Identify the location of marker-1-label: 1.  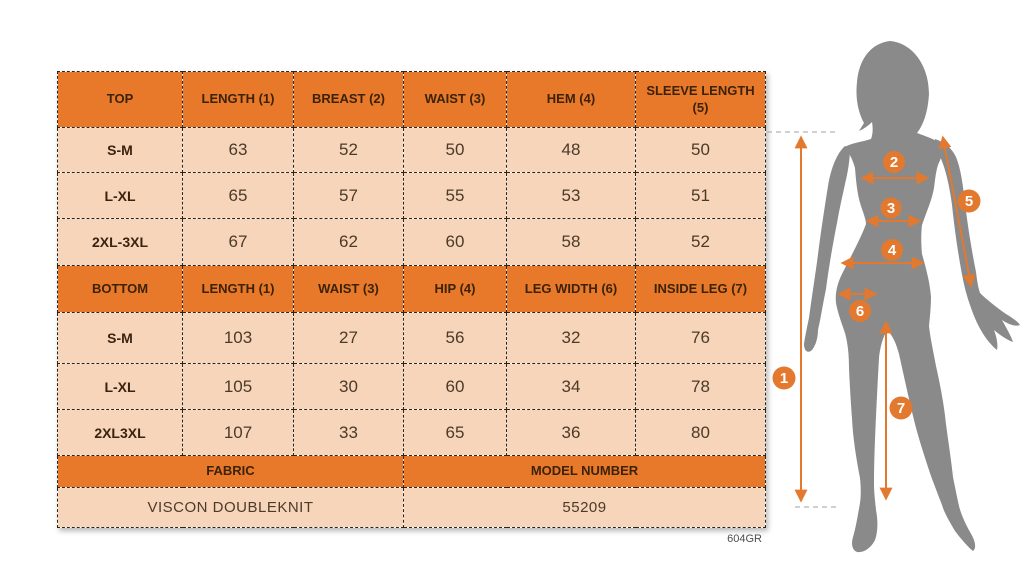
(784, 378).